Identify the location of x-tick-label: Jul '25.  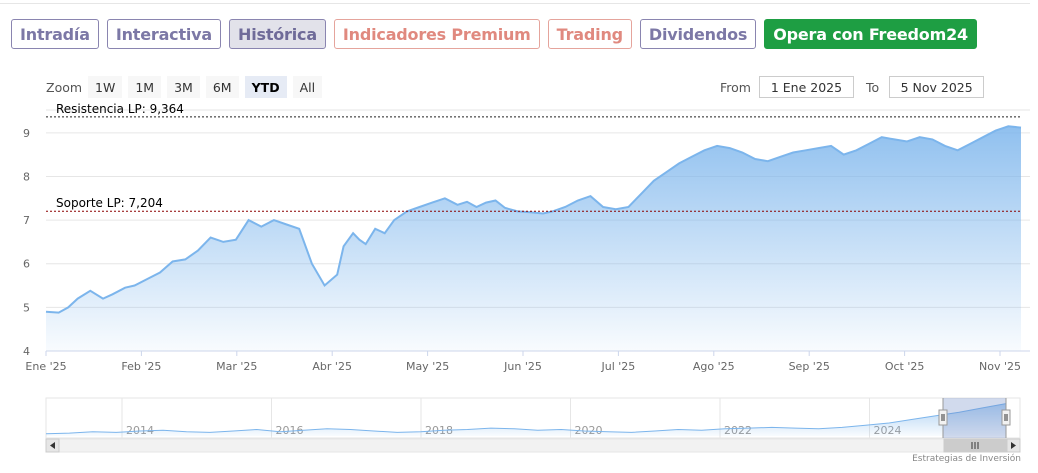
(618, 366).